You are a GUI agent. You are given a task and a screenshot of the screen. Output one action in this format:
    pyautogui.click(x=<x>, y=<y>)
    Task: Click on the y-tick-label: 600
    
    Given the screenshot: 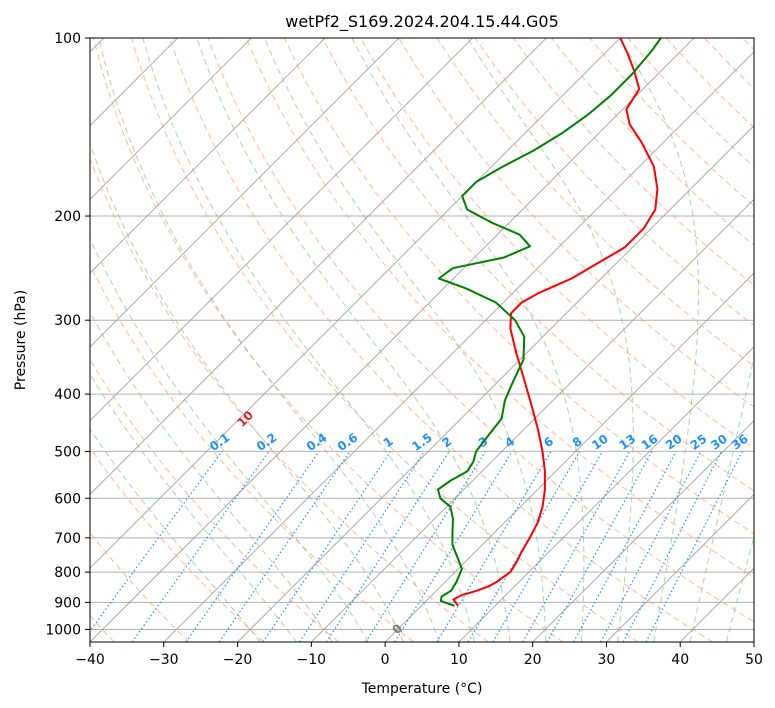 What is the action you would take?
    pyautogui.click(x=67, y=499)
    